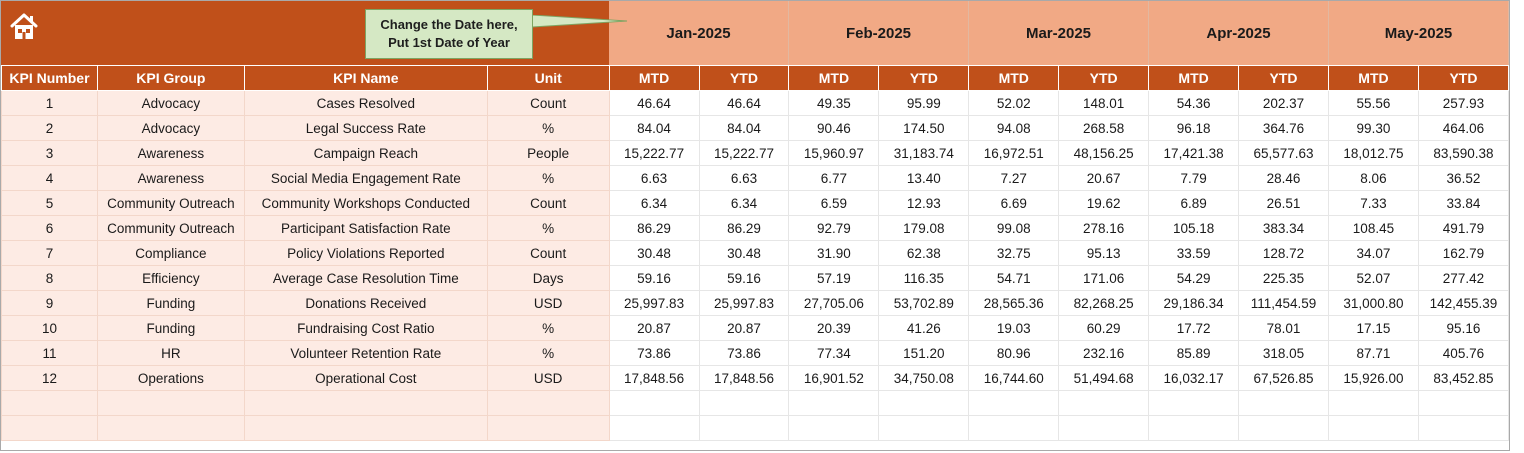 This screenshot has width=1524, height=453. What do you see at coordinates (924, 353) in the screenshot?
I see `ytd-value-cell: 151.20` at bounding box center [924, 353].